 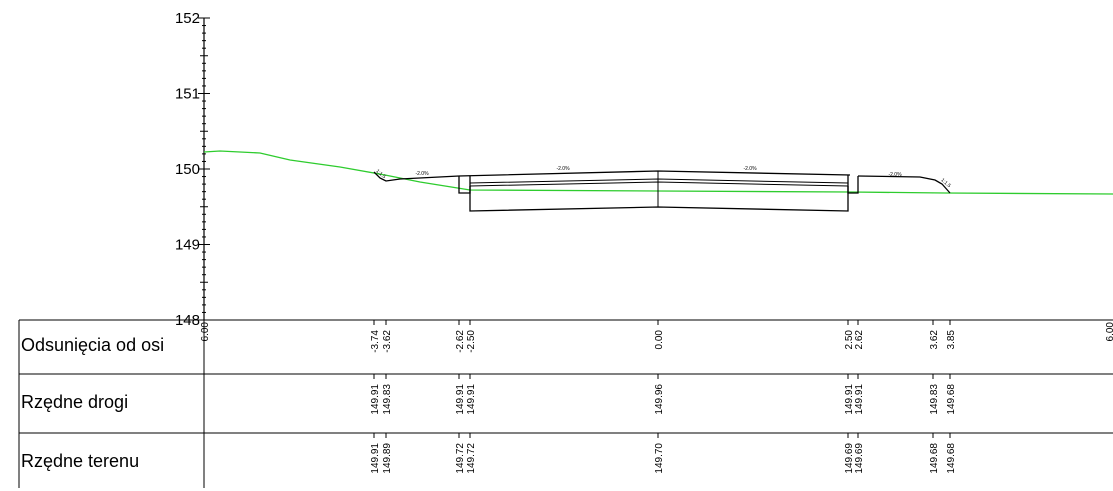 I want to click on slope-labels: -2.0% -2.0% -2.0% -2.0% 1:1.5 1:1.5, so click(x=663, y=177).